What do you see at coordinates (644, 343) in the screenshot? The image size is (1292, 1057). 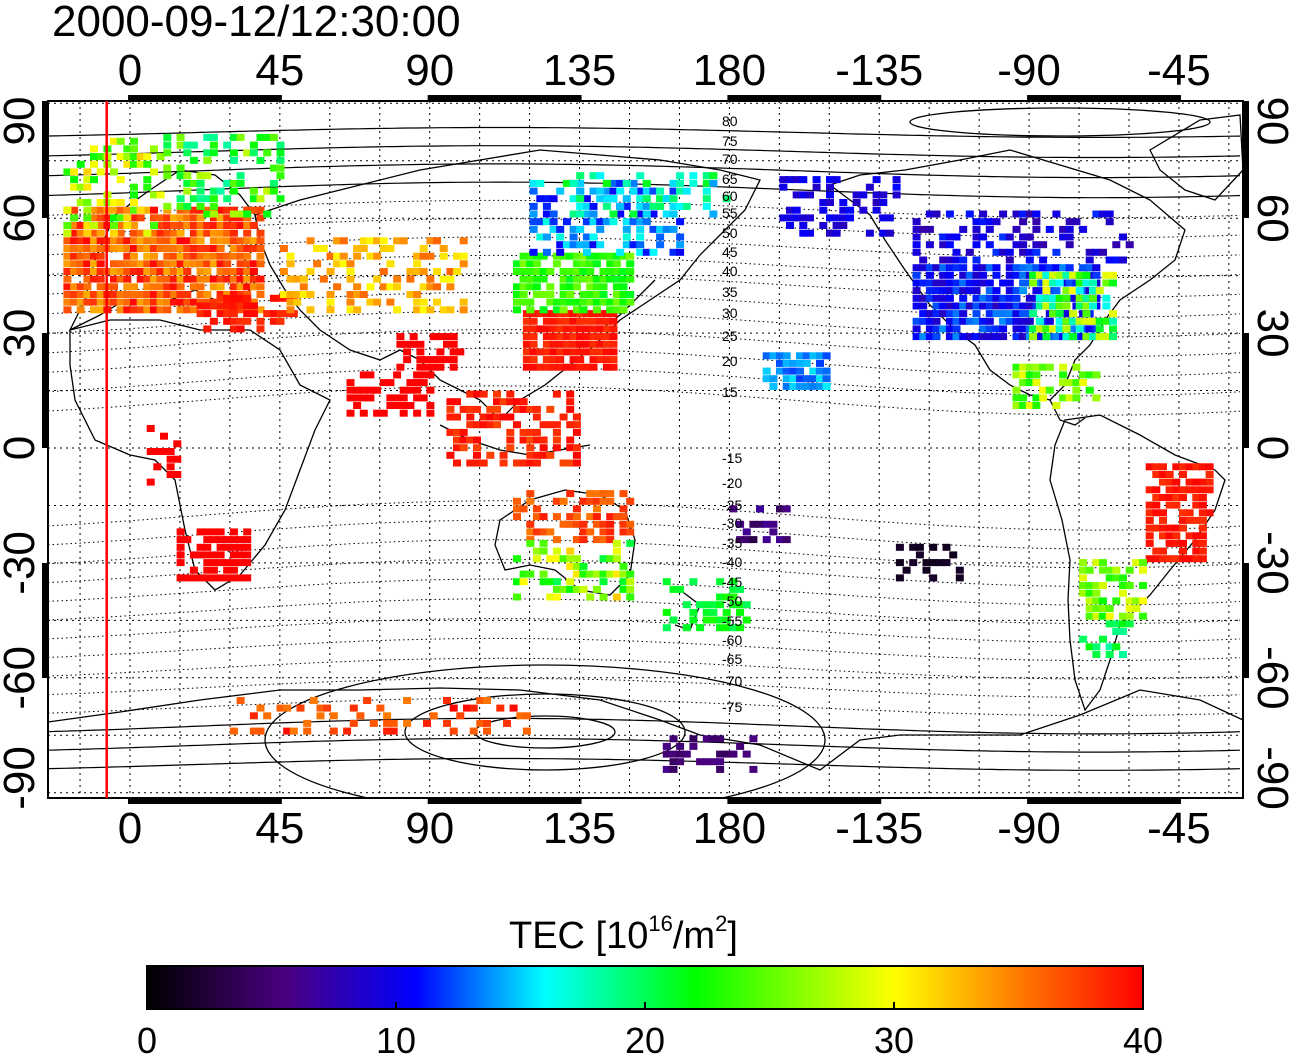 I see `contour-line` at bounding box center [644, 343].